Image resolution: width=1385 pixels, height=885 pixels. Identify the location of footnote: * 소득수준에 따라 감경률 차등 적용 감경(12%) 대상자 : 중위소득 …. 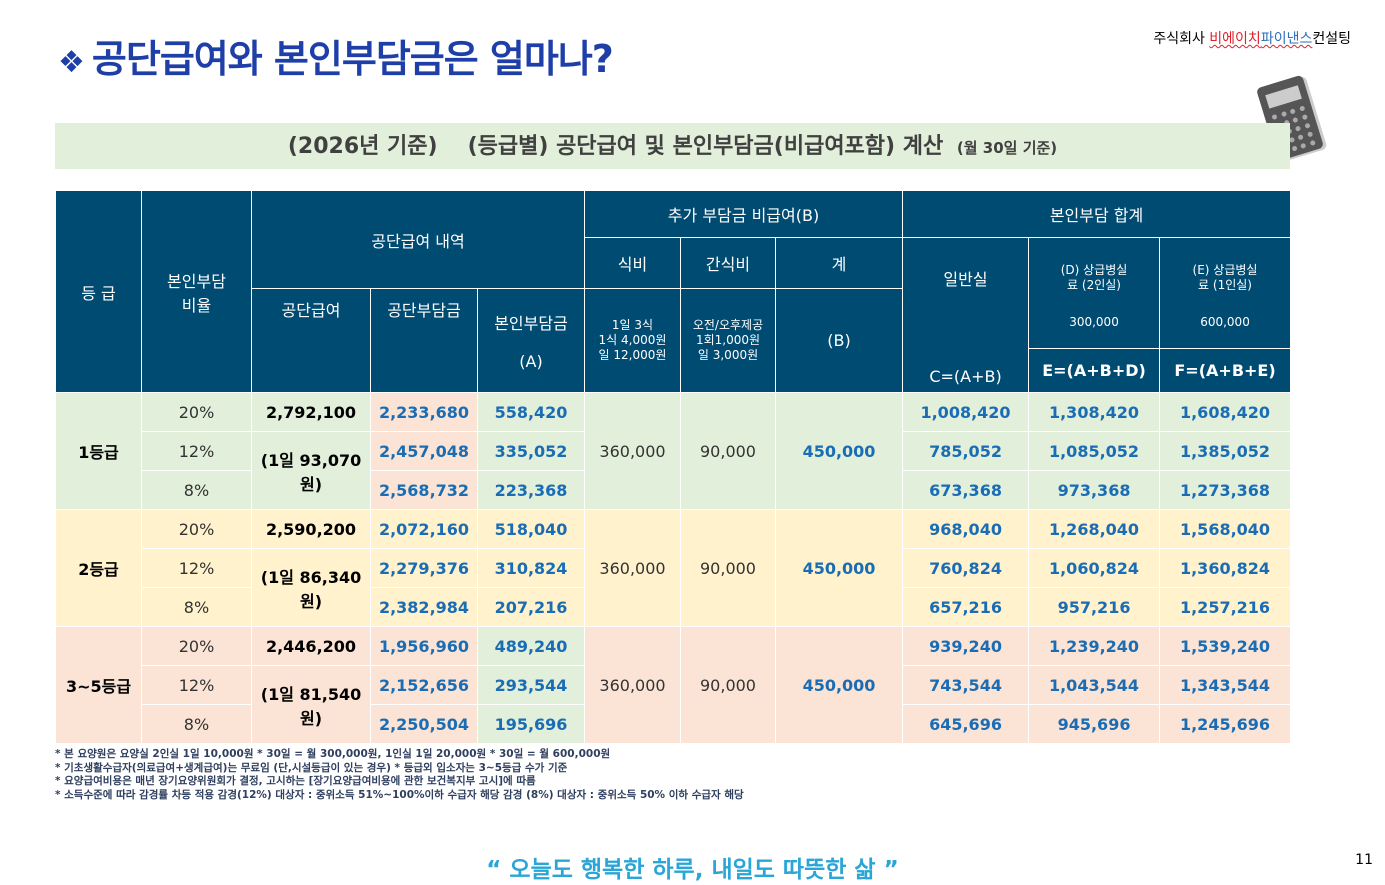
(399, 794).